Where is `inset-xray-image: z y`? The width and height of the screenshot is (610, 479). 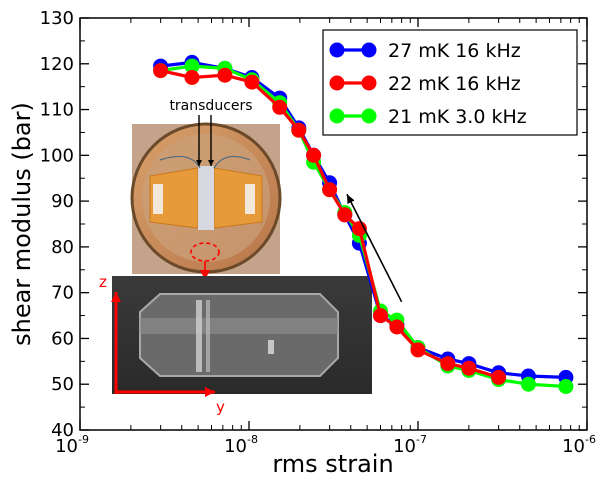 inset-xray-image: z y is located at coordinates (235, 344).